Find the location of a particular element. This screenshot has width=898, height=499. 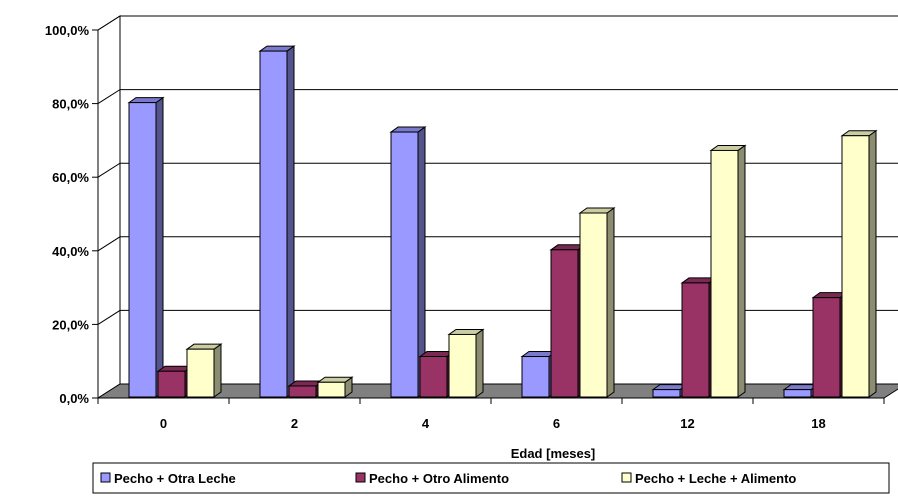

x-axis-title: Edad [meses] is located at coordinates (553, 453).